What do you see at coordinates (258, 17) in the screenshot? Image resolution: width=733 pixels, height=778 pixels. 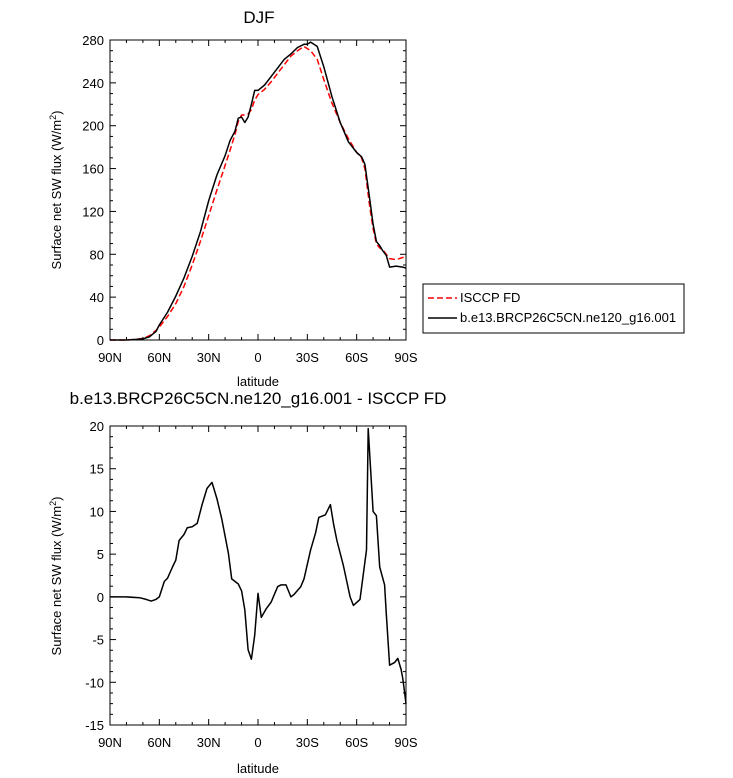 I see `top-title: DJF` at bounding box center [258, 17].